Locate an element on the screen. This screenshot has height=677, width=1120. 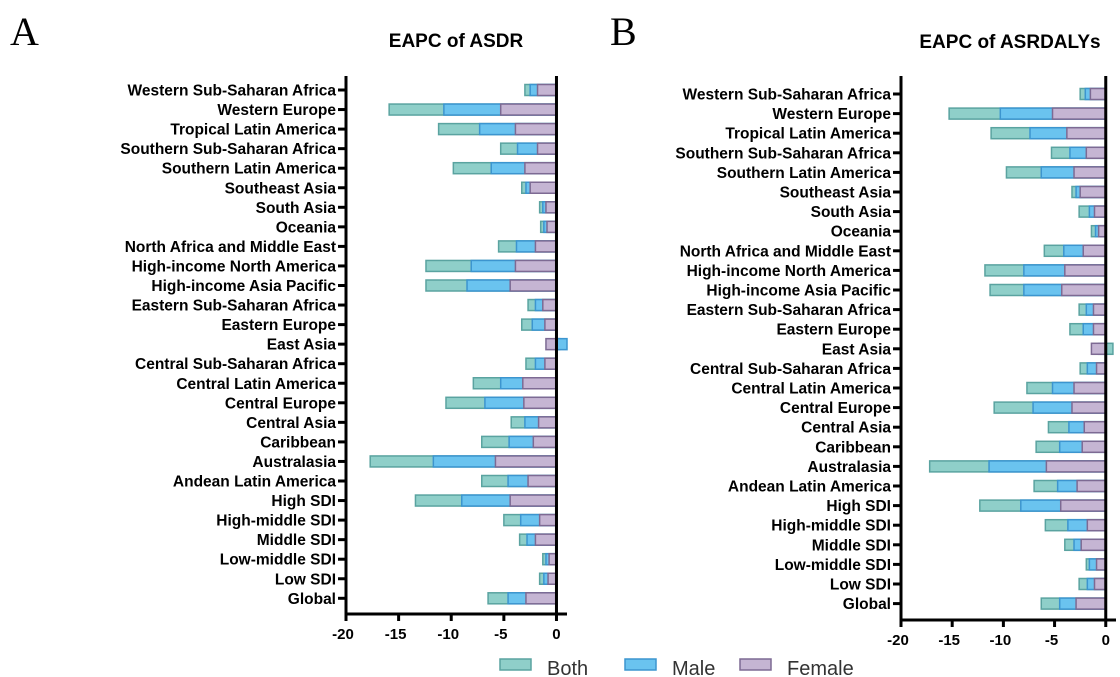
category-label: Central Asia is located at coordinates (846, 428).